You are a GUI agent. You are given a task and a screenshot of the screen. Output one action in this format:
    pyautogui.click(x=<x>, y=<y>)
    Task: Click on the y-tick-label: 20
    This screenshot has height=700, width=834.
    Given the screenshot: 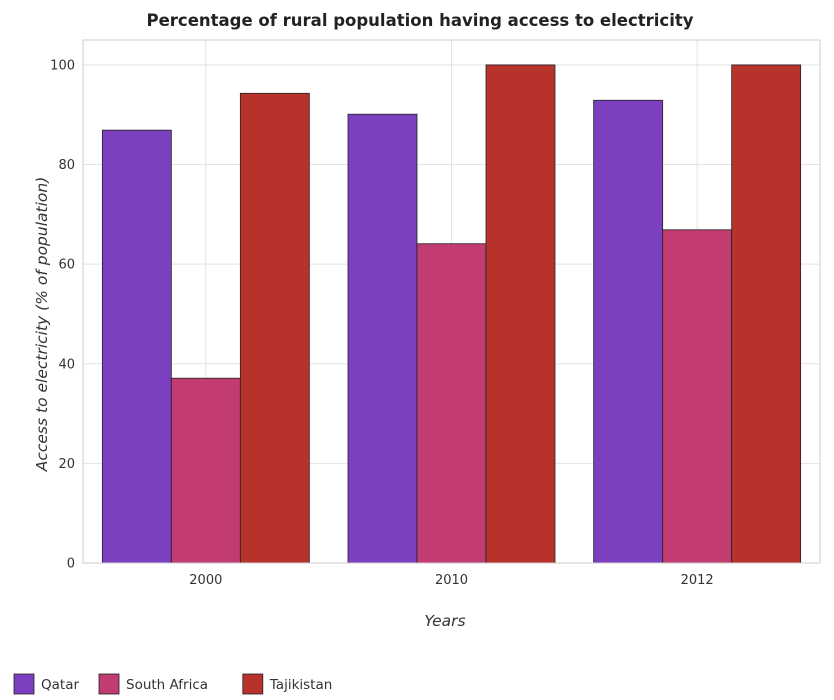 What is the action you would take?
    pyautogui.click(x=66, y=464)
    